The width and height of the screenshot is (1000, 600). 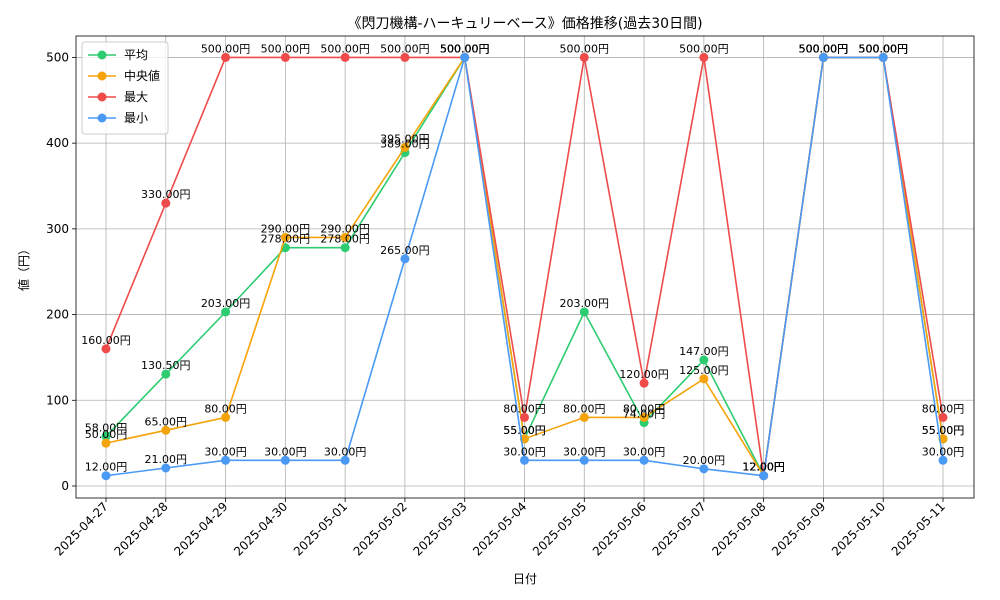 What do you see at coordinates (405, 138) in the screenshot?
I see `data-label: 395.00円` at bounding box center [405, 138].